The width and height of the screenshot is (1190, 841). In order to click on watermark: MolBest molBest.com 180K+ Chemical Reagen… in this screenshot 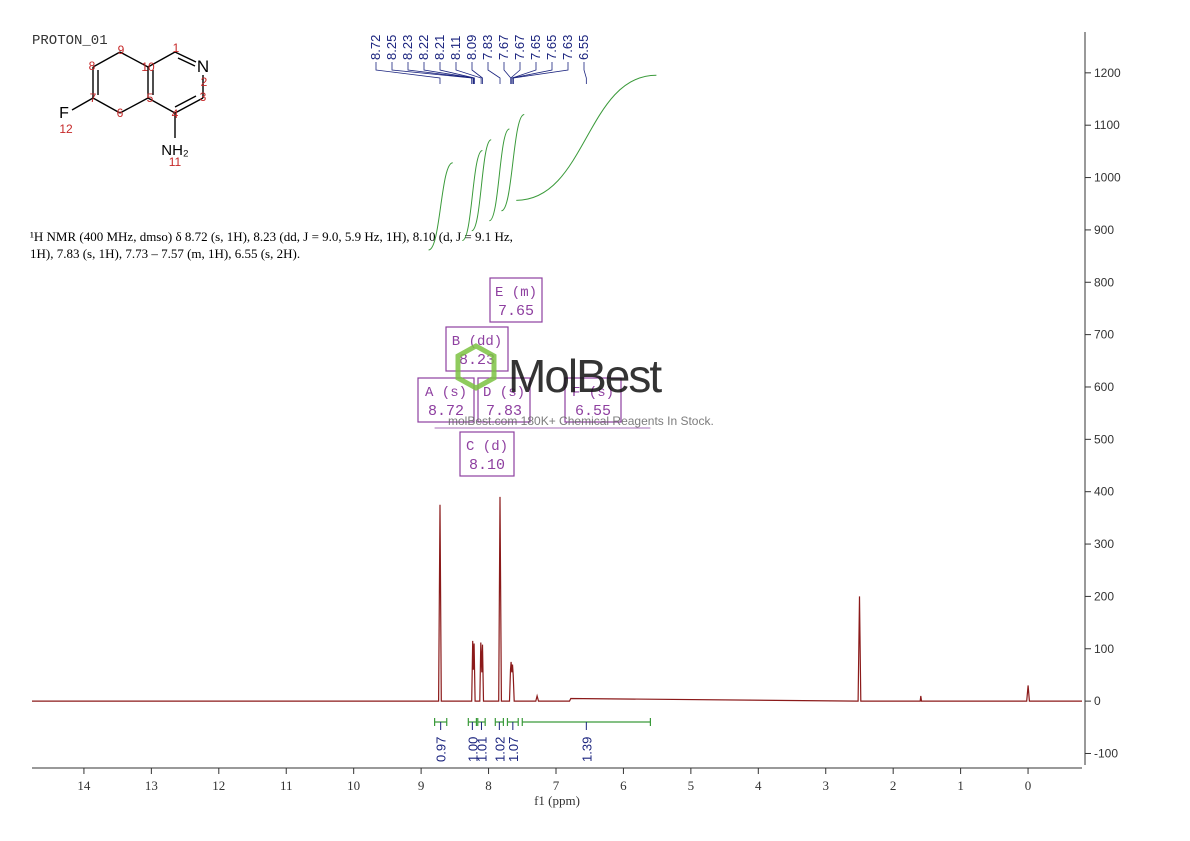, I will do `click(581, 385)`.